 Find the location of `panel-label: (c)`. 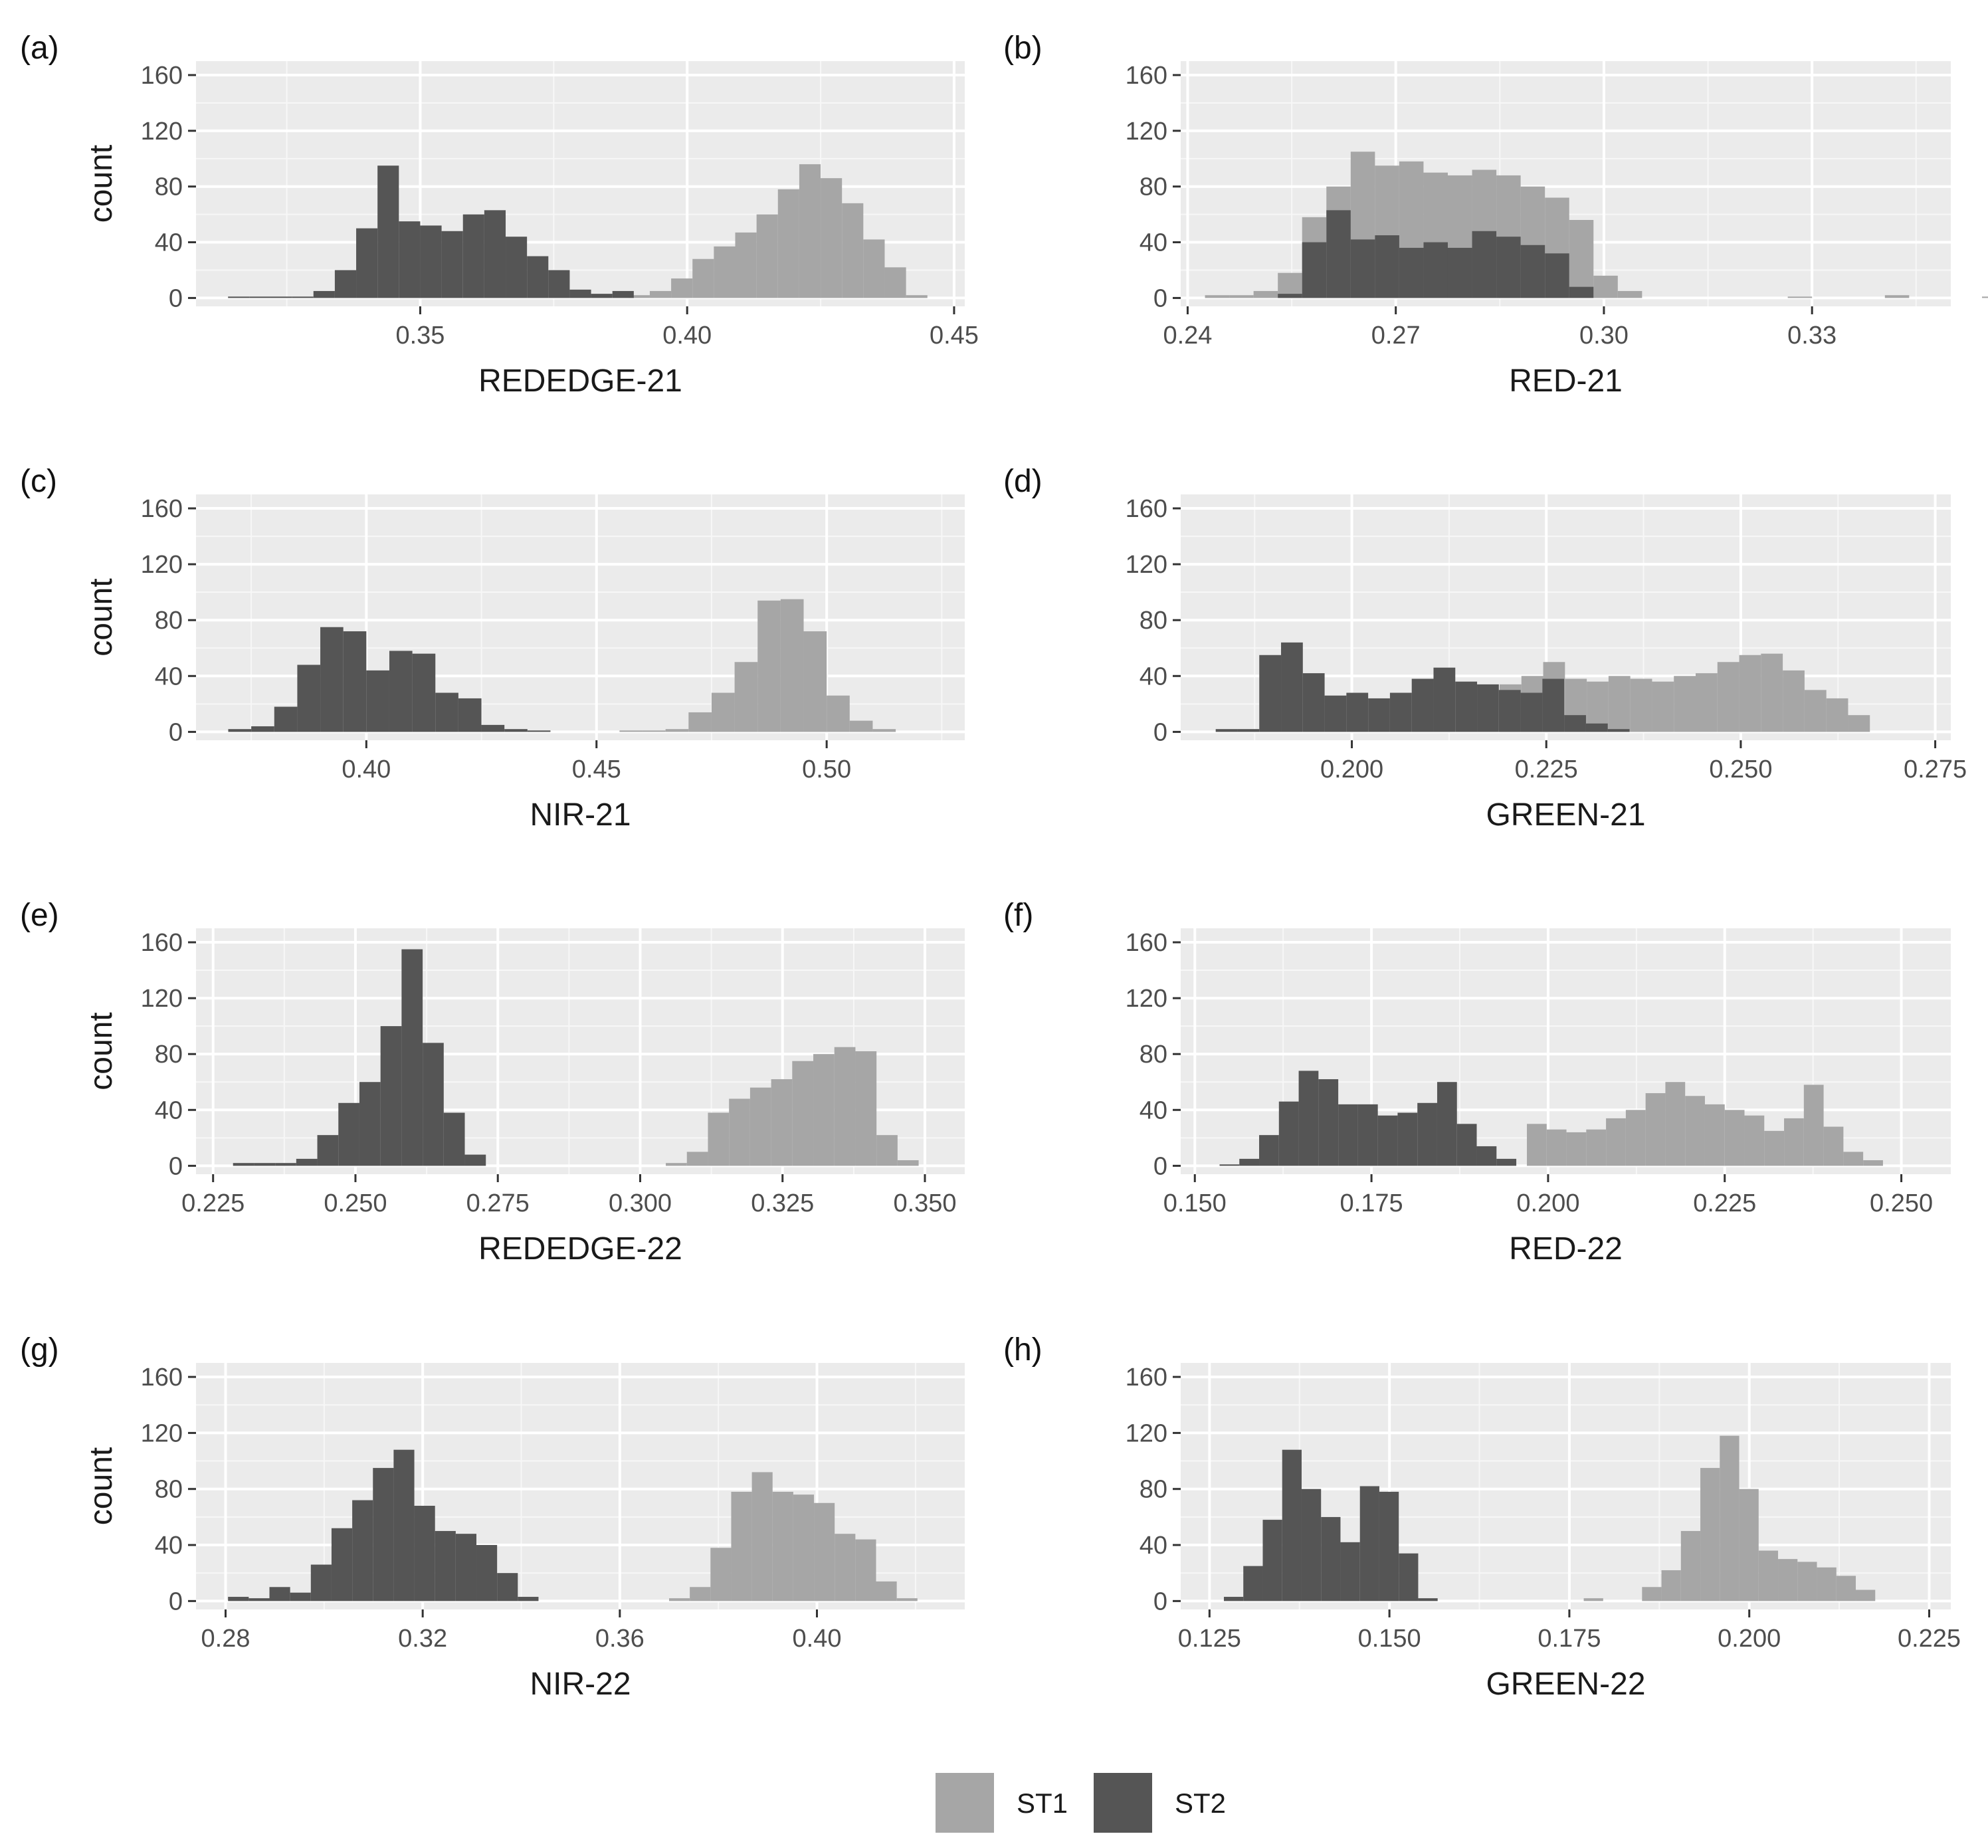

panel-label: (c) is located at coordinates (38, 481).